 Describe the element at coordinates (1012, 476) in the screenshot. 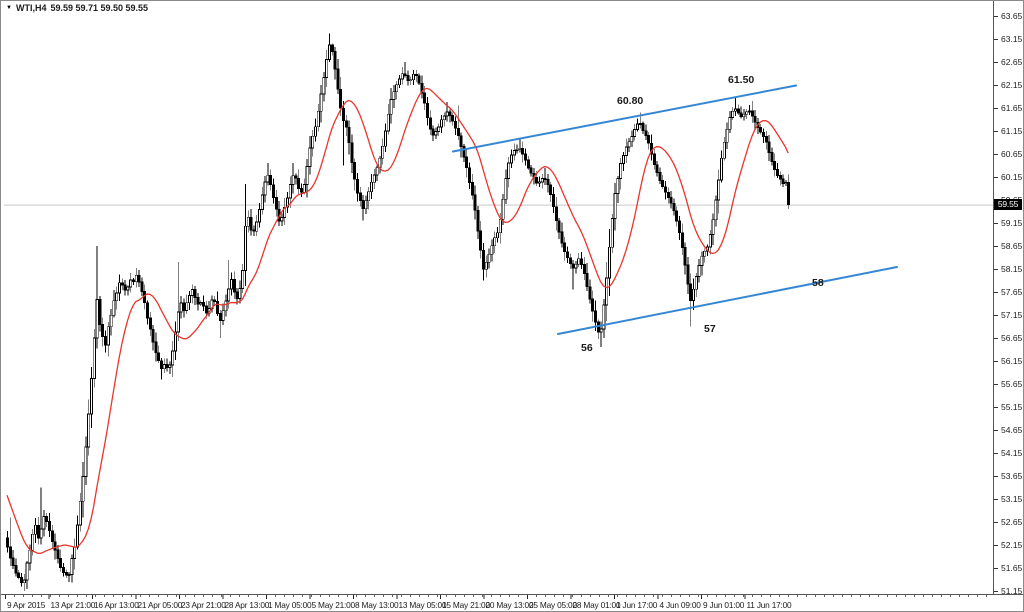

I see `price-tick-label: 53.65` at that location.